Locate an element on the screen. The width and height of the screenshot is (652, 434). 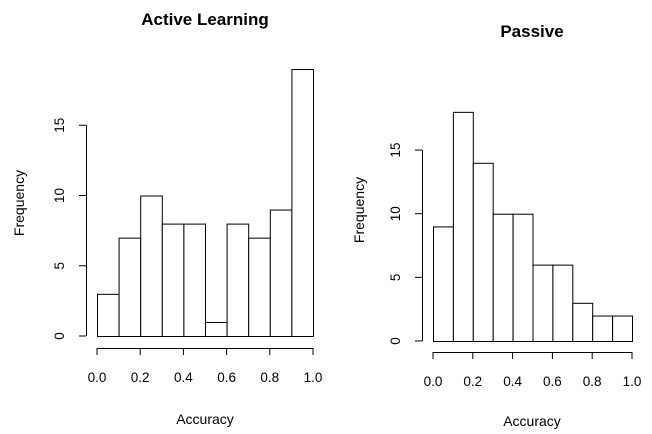
chart-title: Active Learning is located at coordinates (205, 19).